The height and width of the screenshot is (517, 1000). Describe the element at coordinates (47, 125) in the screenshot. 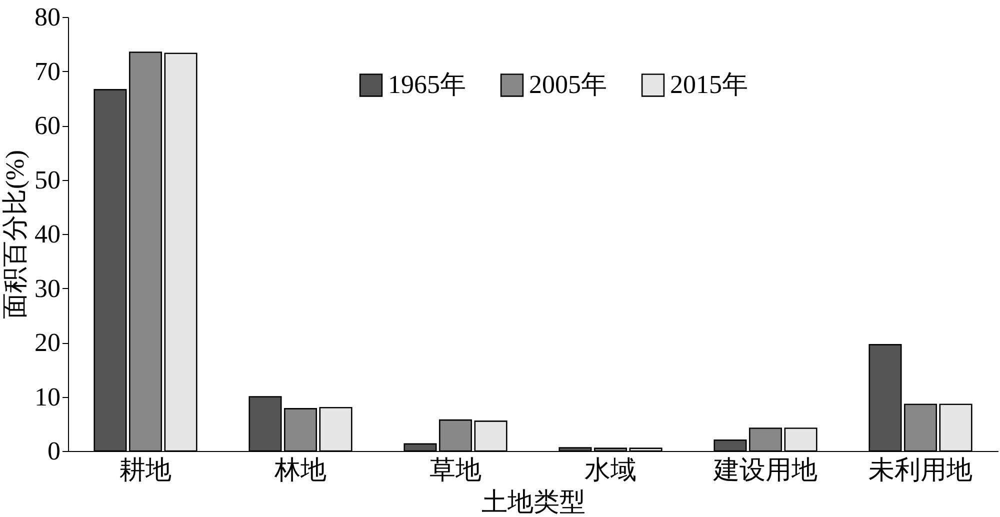

I see `y-tick-label: 60` at that location.